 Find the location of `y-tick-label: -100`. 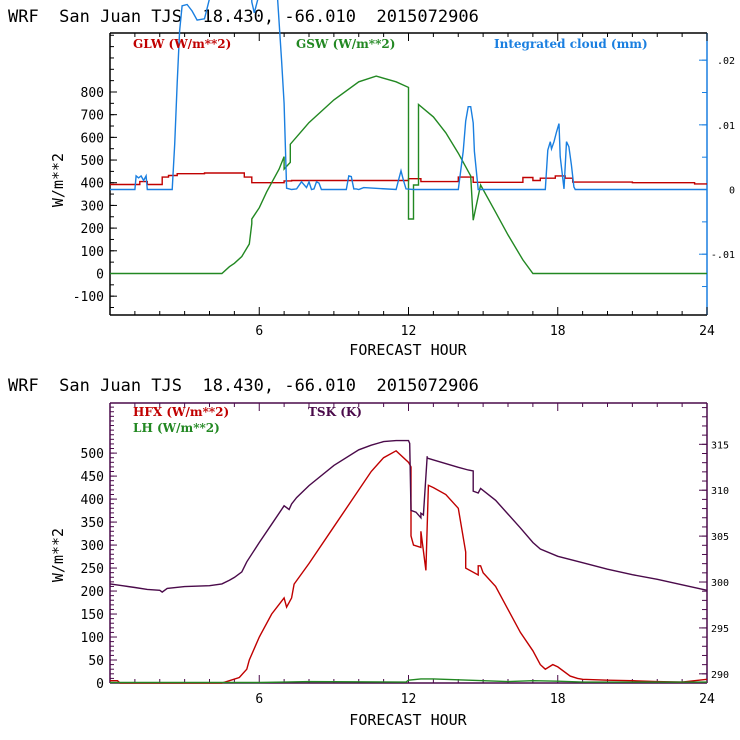

y-tick-label: -100 is located at coordinates (88, 297).